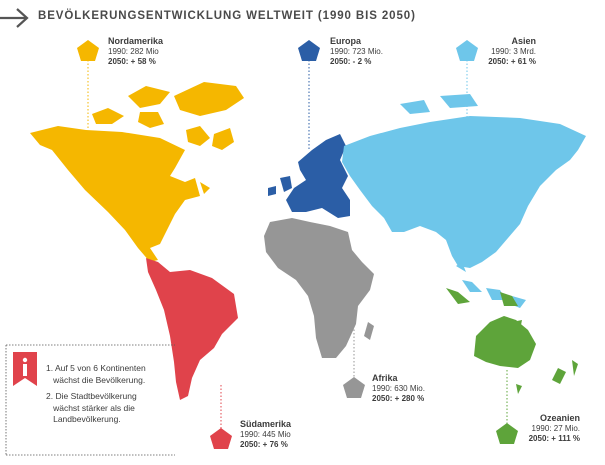 The image size is (605, 465). Describe the element at coordinates (14, 18) in the screenshot. I see `arrow-right-icon` at that location.